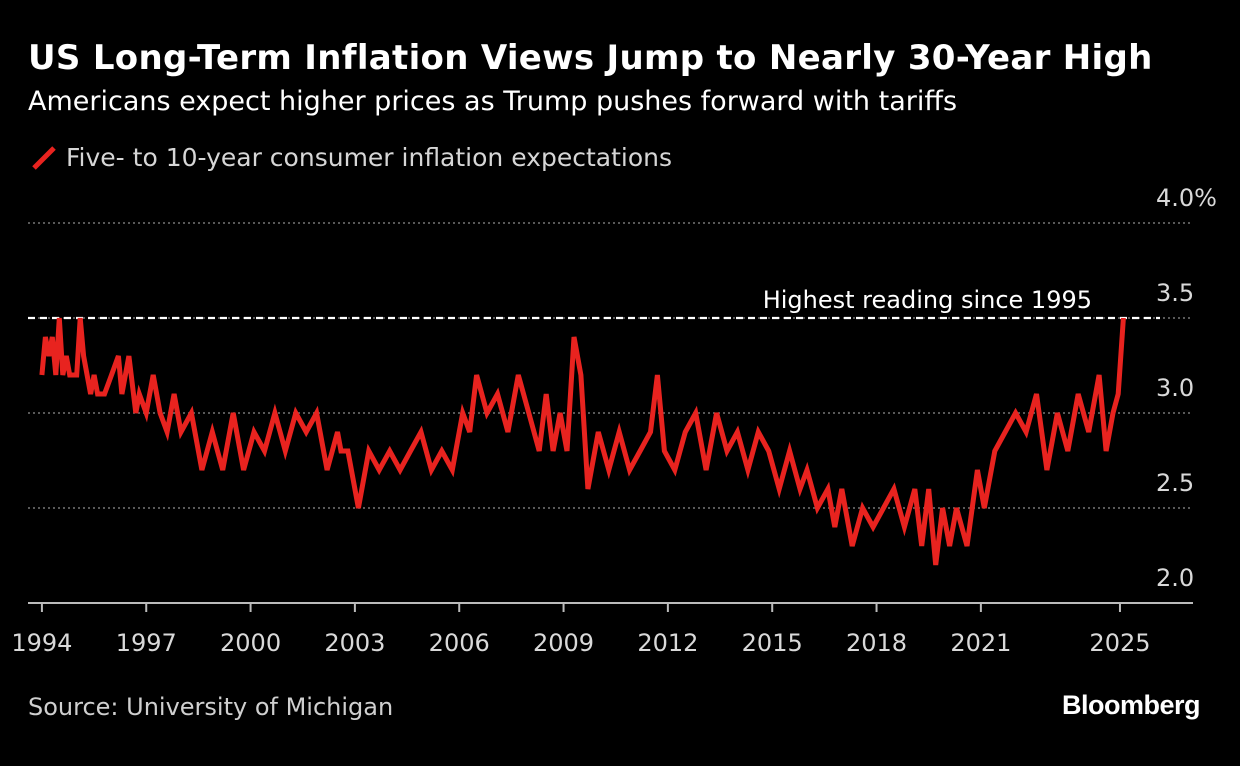 This screenshot has height=766, width=1240. Describe the element at coordinates (927, 300) in the screenshot. I see `reference-line-label: Highest reading since 1995` at that location.